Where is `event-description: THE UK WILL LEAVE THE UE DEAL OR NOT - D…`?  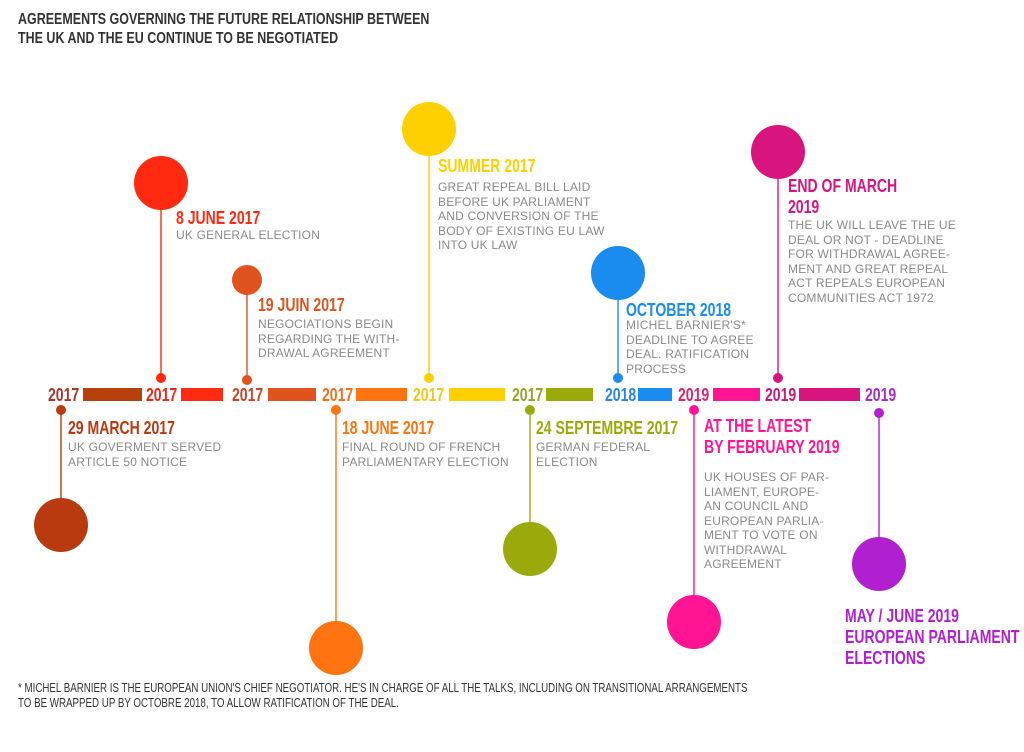 event-description: THE UK WILL LEAVE THE UE DEAL OR NOT - D… is located at coordinates (872, 261).